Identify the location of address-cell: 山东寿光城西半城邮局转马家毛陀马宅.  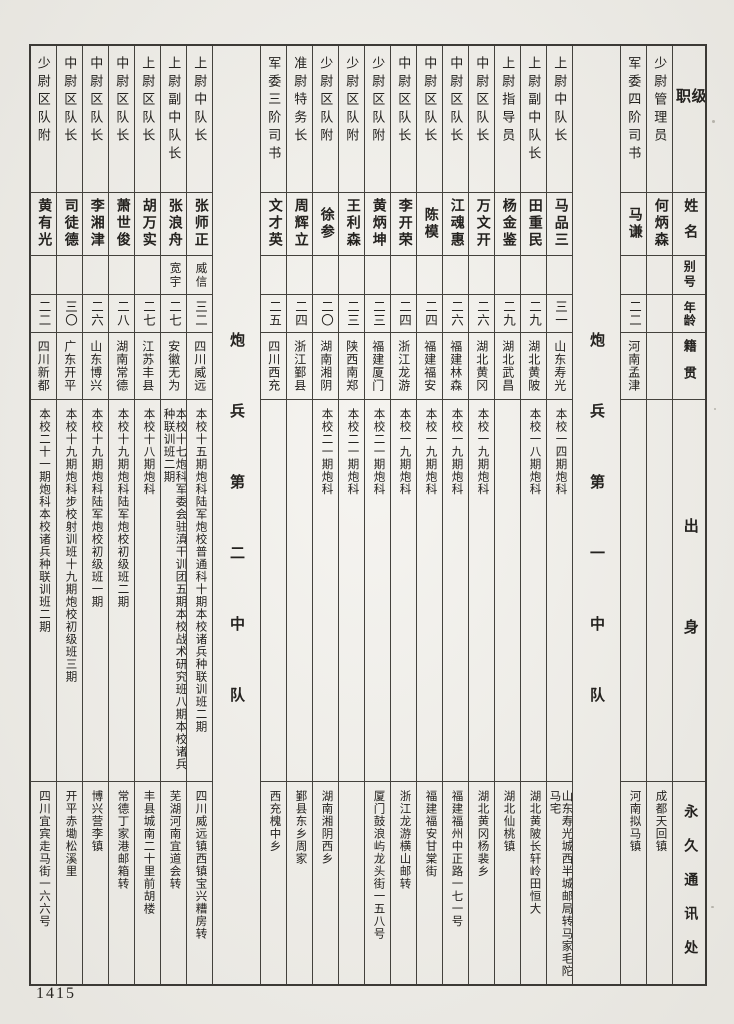
(560, 884).